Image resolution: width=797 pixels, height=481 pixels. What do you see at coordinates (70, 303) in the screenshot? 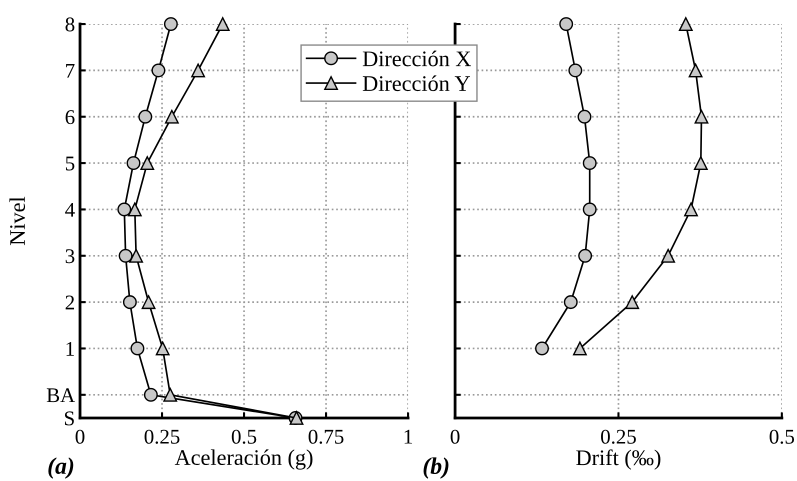
I see `y-tick-label: 2` at bounding box center [70, 303].